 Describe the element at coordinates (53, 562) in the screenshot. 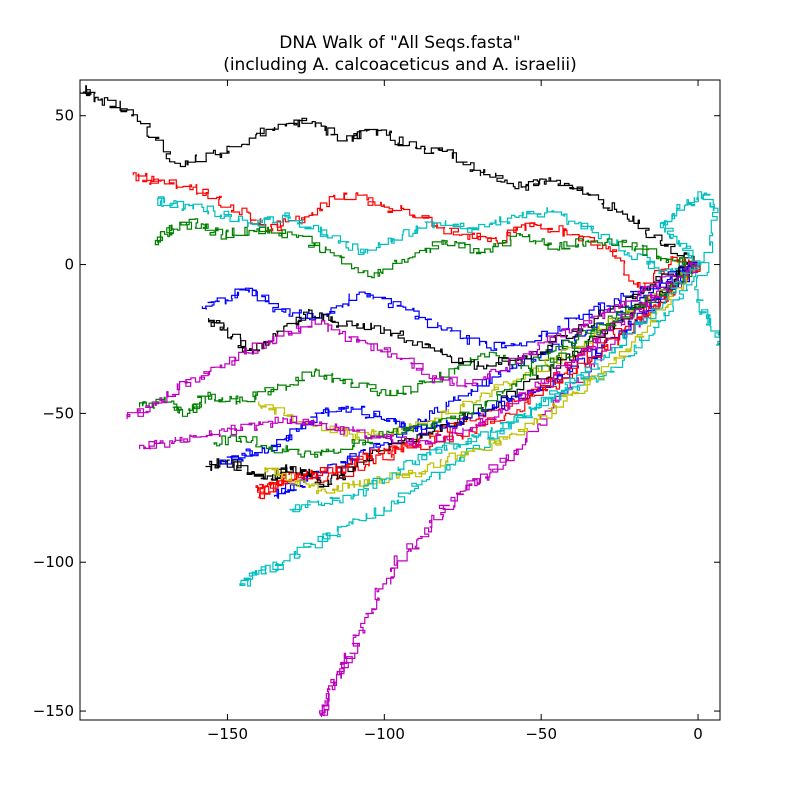

I see `y-tick-label: −100` at that location.